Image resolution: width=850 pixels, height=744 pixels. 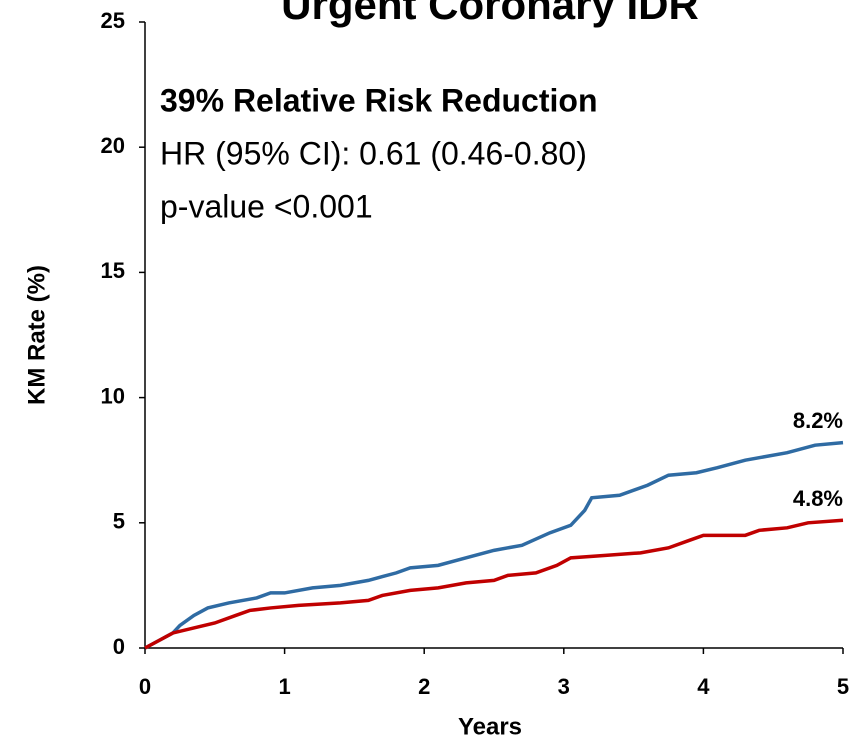 I want to click on chart-title: Urgent Coronary IDR, so click(x=490, y=14).